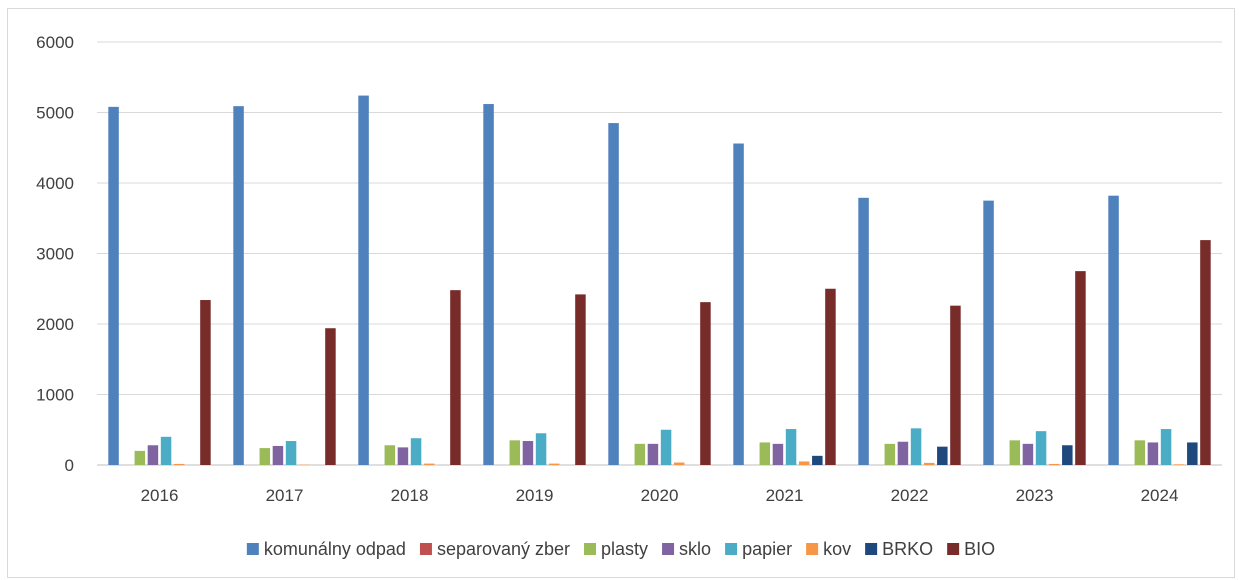 The height and width of the screenshot is (580, 1239). Describe the element at coordinates (503, 549) in the screenshot. I see `legend-label: separovaný zber` at that location.